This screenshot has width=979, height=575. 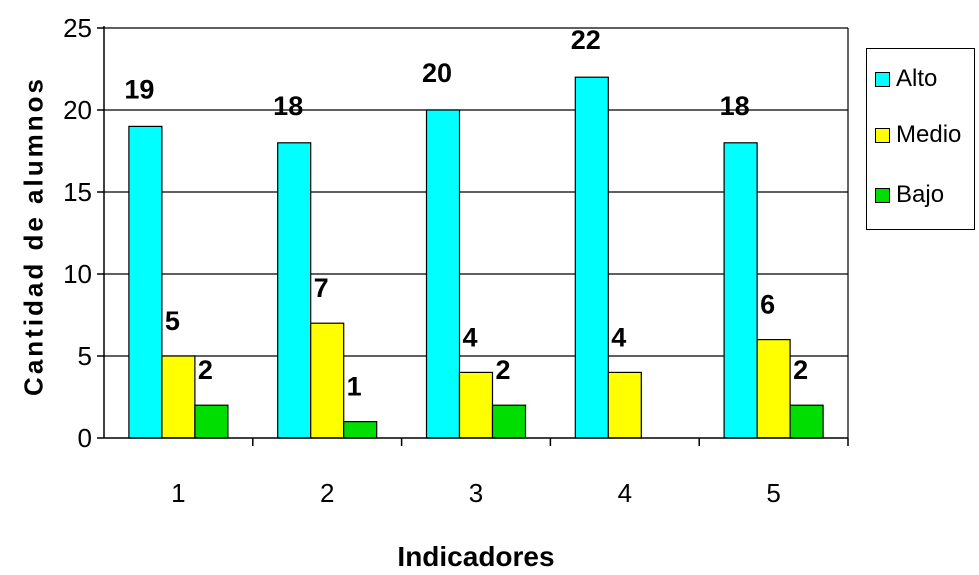 What do you see at coordinates (77, 110) in the screenshot?
I see `y-tick-label-20: 20` at bounding box center [77, 110].